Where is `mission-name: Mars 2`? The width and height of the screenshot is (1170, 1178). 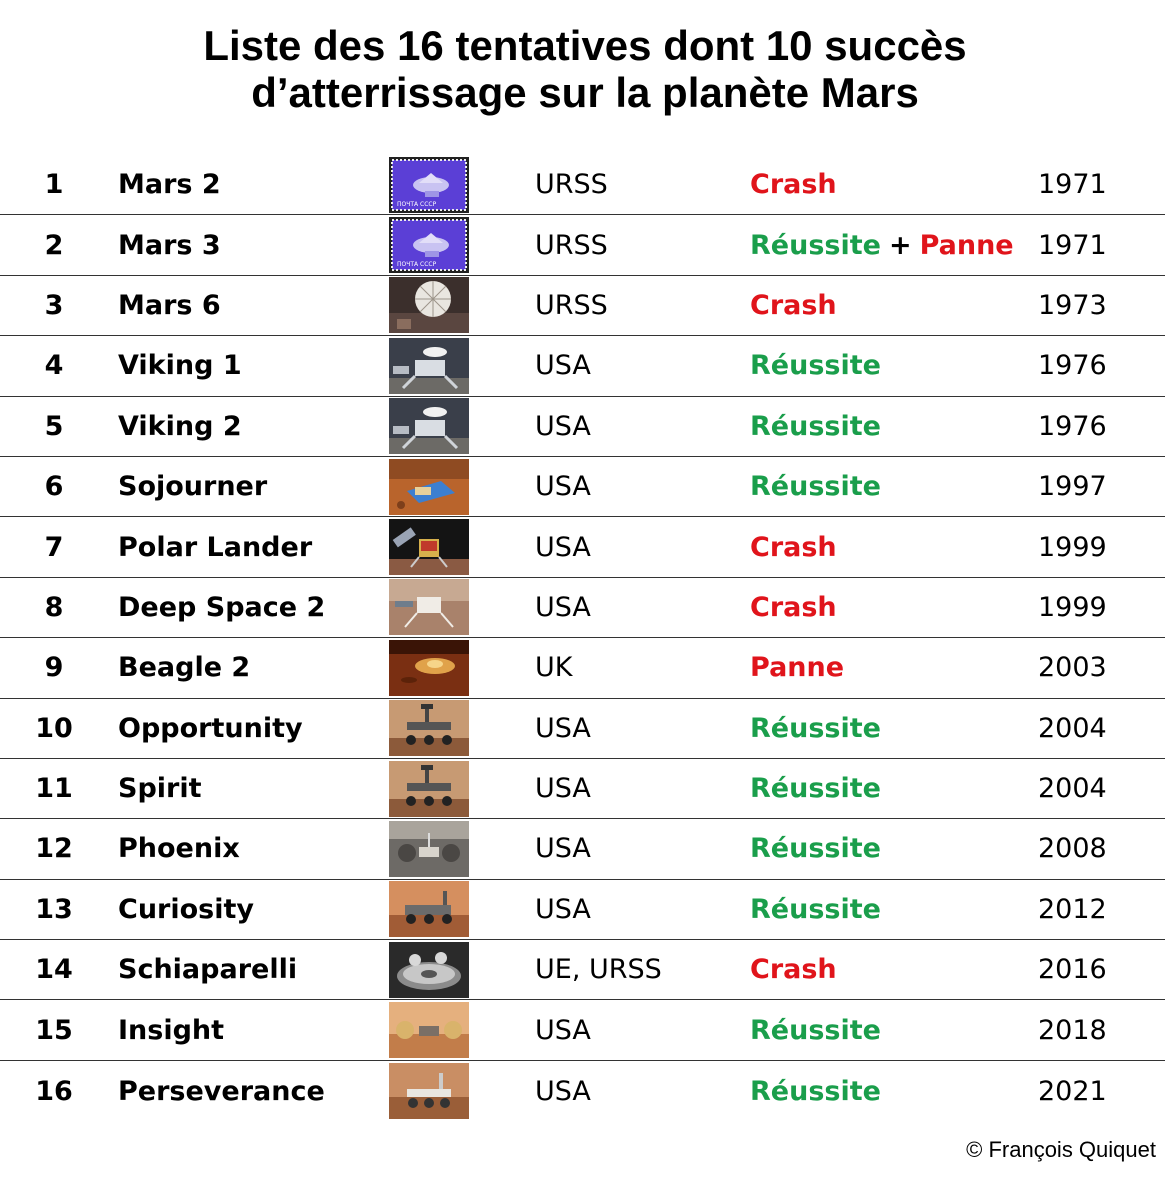
mission-name: Mars 2 is located at coordinates (169, 185).